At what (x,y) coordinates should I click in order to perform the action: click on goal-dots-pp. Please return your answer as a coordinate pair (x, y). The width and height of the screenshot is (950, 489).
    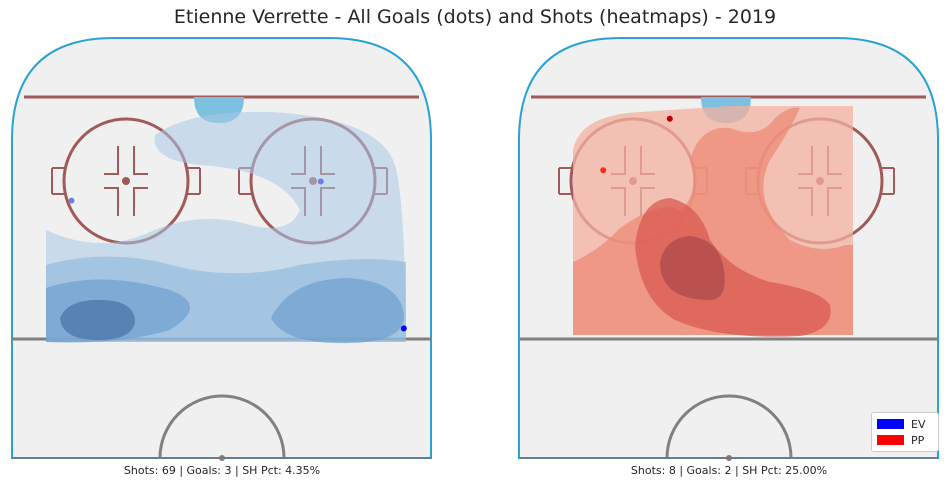
    Looking at the image, I should click on (636, 144).